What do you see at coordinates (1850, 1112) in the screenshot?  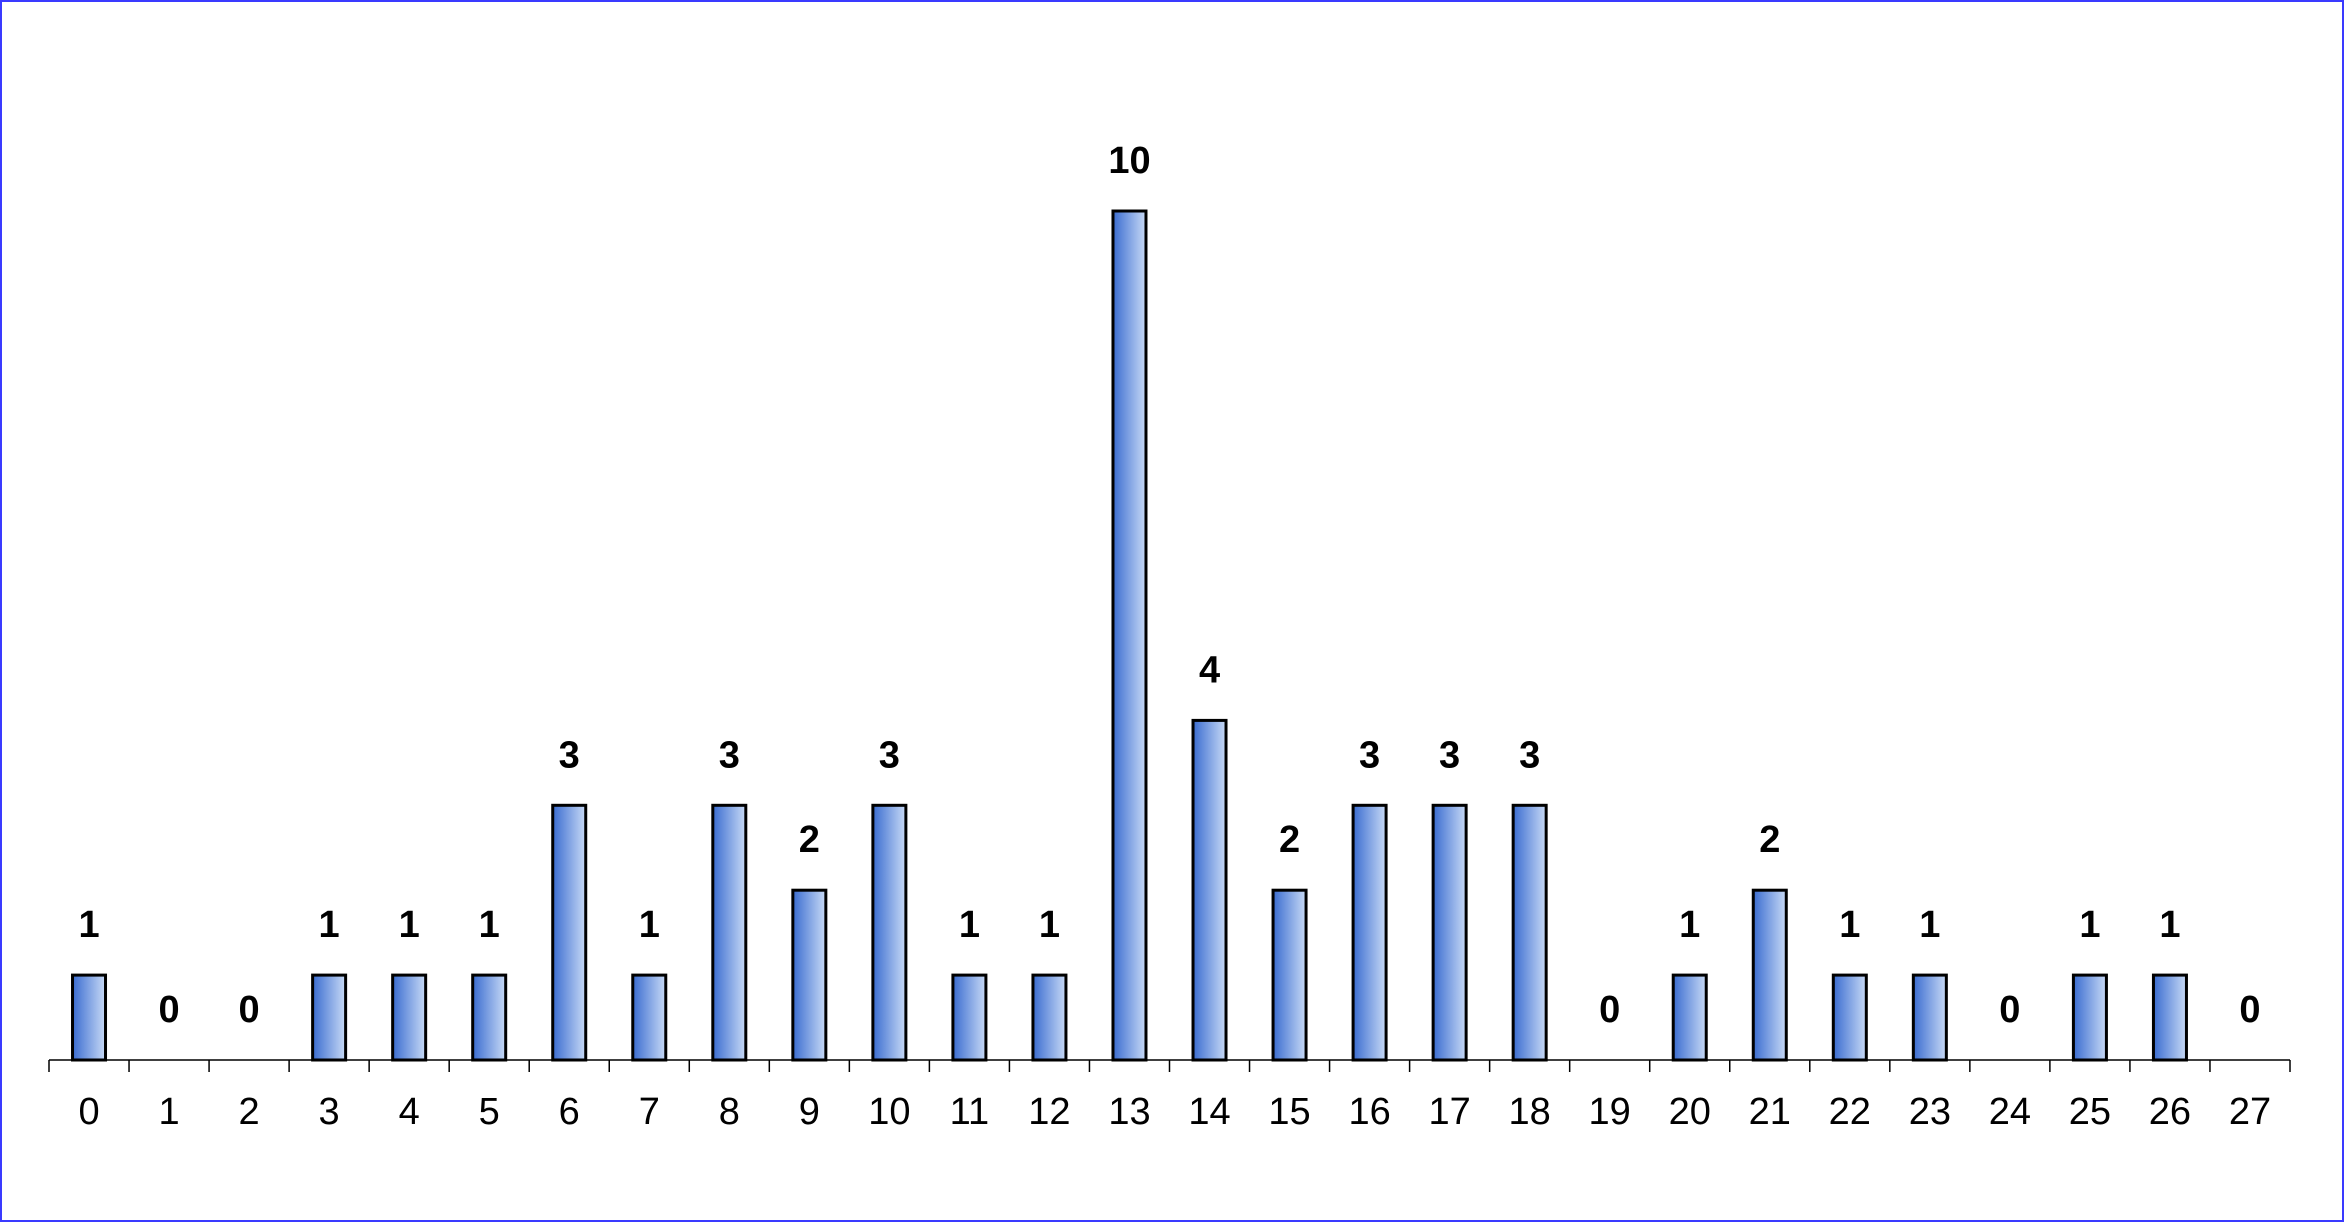 I see `x-tick-label: 22` at bounding box center [1850, 1112].